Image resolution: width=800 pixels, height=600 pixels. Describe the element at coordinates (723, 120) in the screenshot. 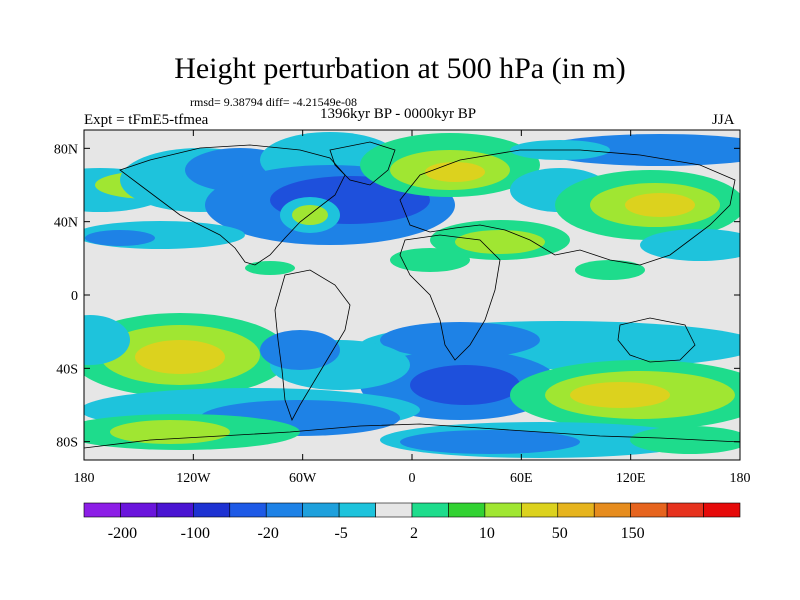

I see `season-label: JJA` at that location.